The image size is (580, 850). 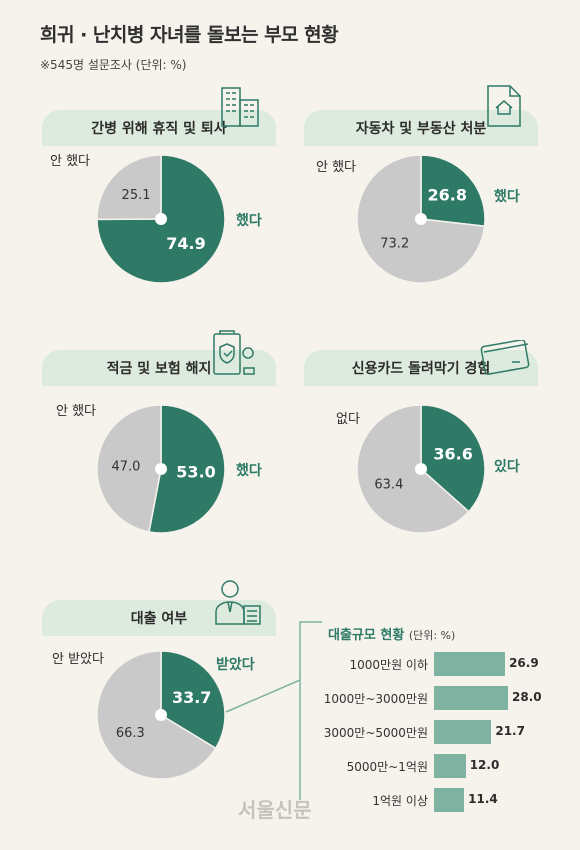 I want to click on pie-value-label: 26.8, so click(x=447, y=195).